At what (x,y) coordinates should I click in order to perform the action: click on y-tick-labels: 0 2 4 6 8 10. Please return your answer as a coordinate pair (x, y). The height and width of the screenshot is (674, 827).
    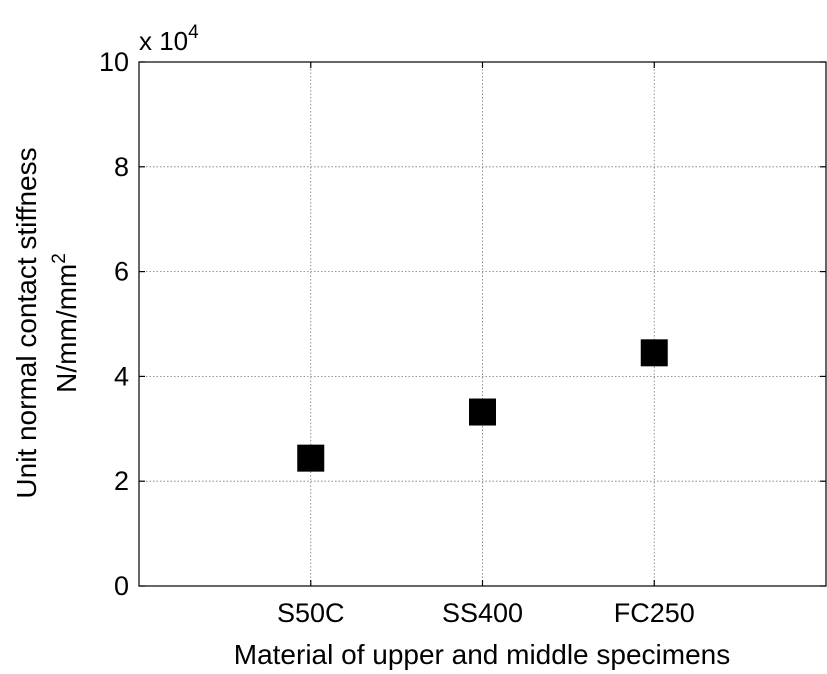
    Looking at the image, I should click on (114, 324).